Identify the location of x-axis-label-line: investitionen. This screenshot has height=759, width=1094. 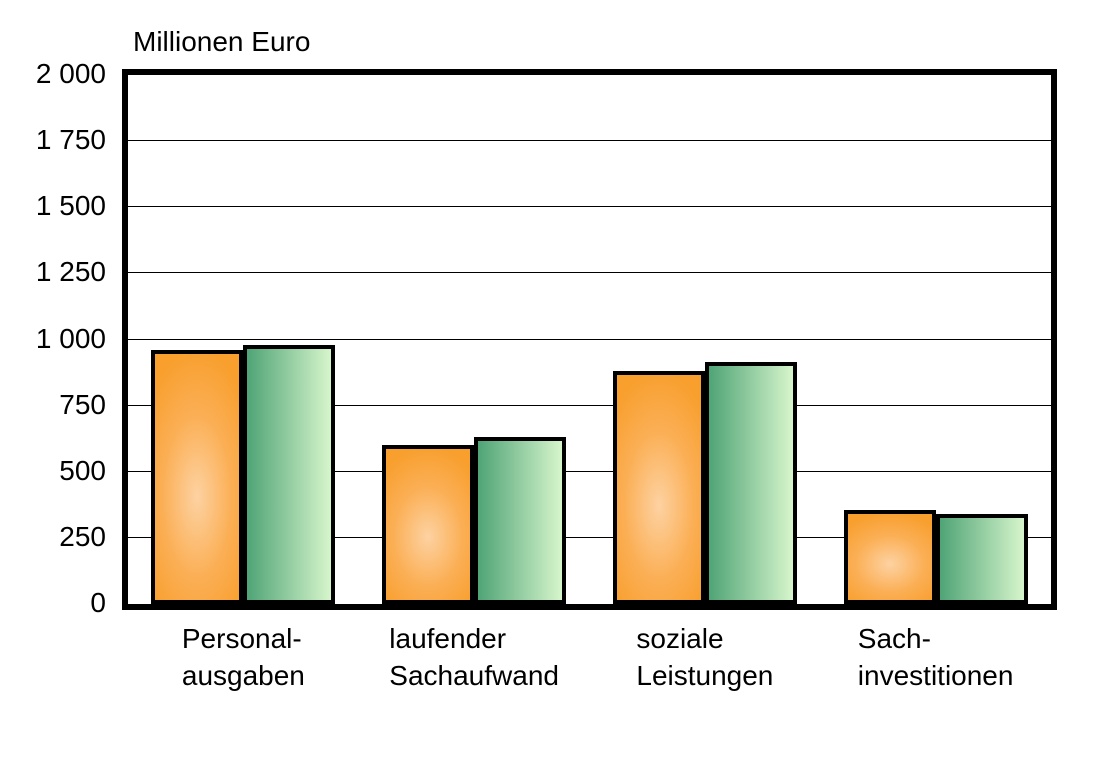
(935, 675).